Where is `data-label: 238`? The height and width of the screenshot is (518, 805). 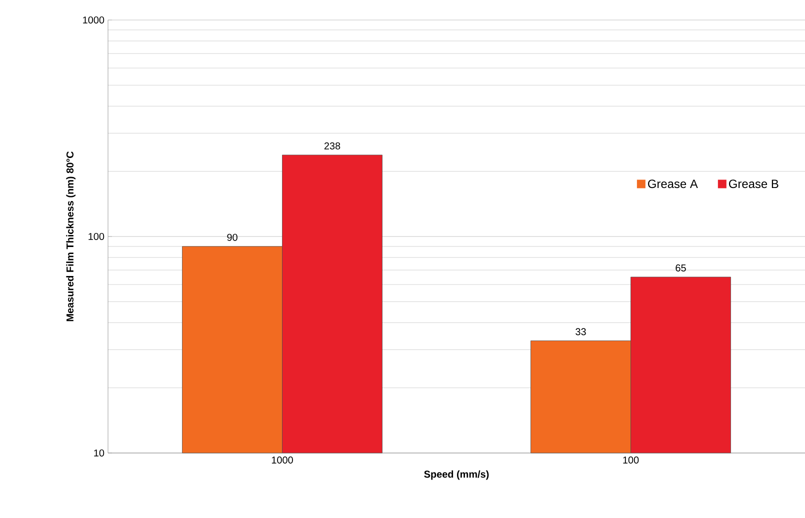 data-label: 238 is located at coordinates (332, 146).